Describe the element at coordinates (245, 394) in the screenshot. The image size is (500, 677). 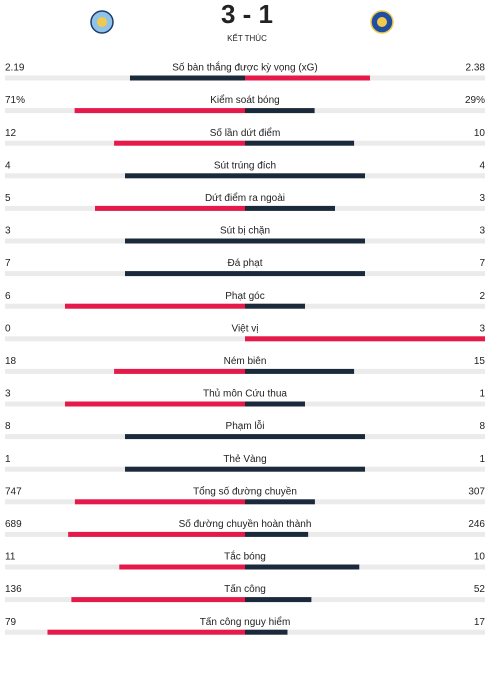
I see `stat-label: Thủ môn Cứu thua` at that location.